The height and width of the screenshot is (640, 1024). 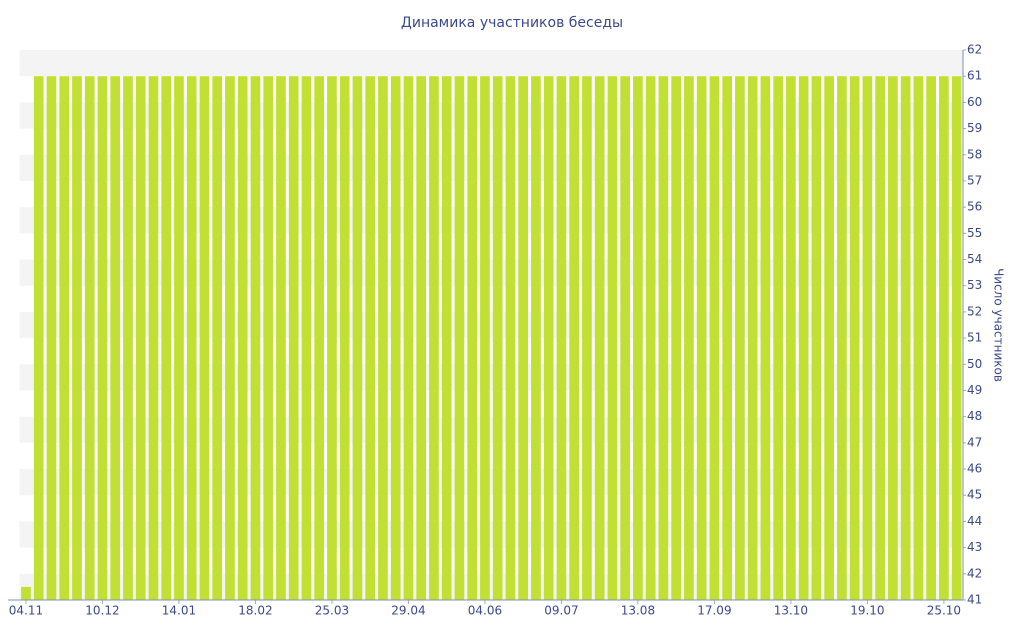 What do you see at coordinates (974, 390) in the screenshot?
I see `y-tick-label: 49` at bounding box center [974, 390].